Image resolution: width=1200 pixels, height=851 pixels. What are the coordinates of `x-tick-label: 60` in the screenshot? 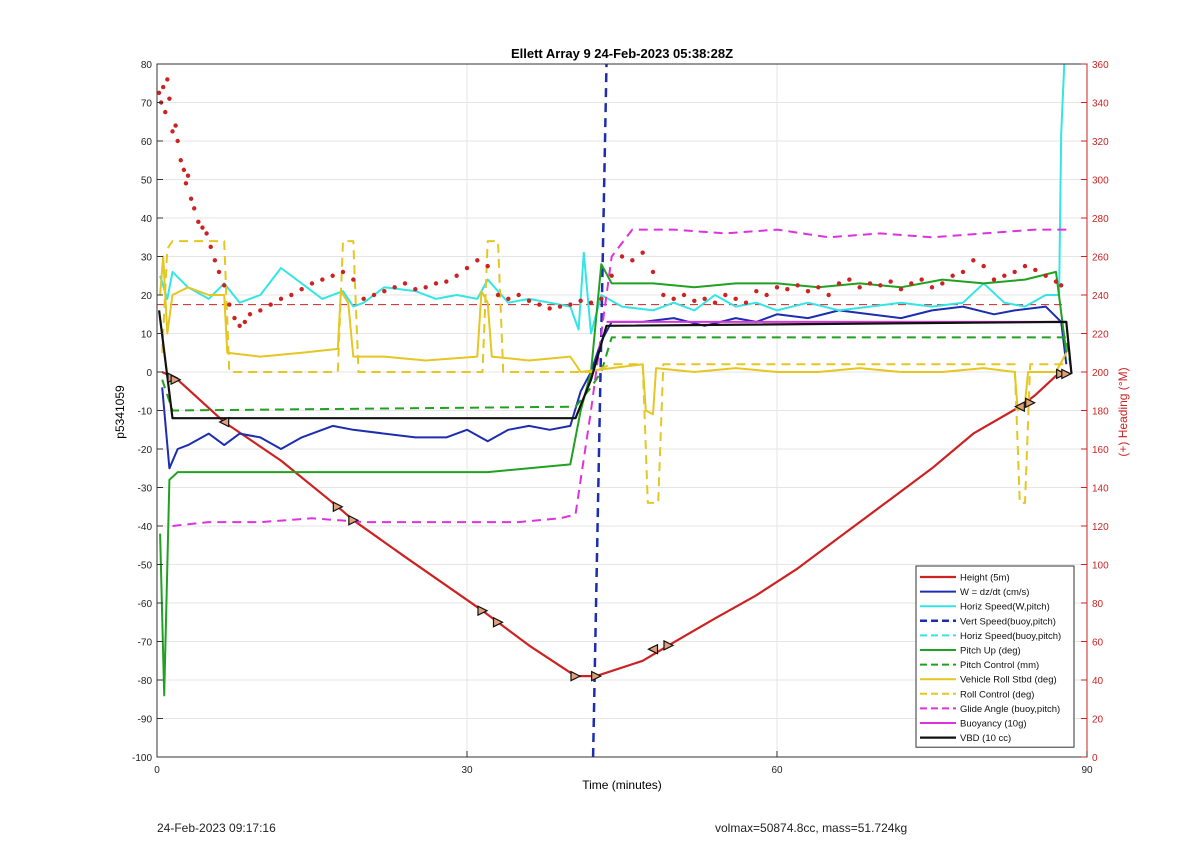 It's located at (777, 770).